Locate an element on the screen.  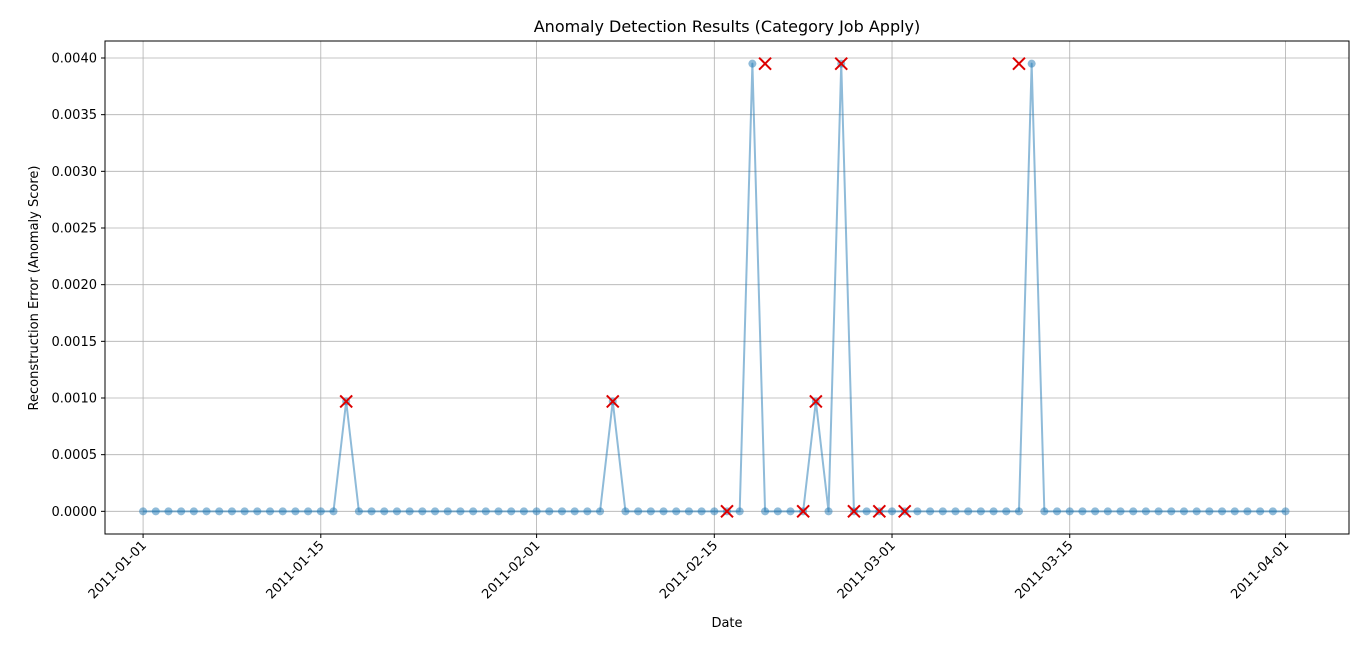
y-tick-label: 0.0000 is located at coordinates (75, 512).